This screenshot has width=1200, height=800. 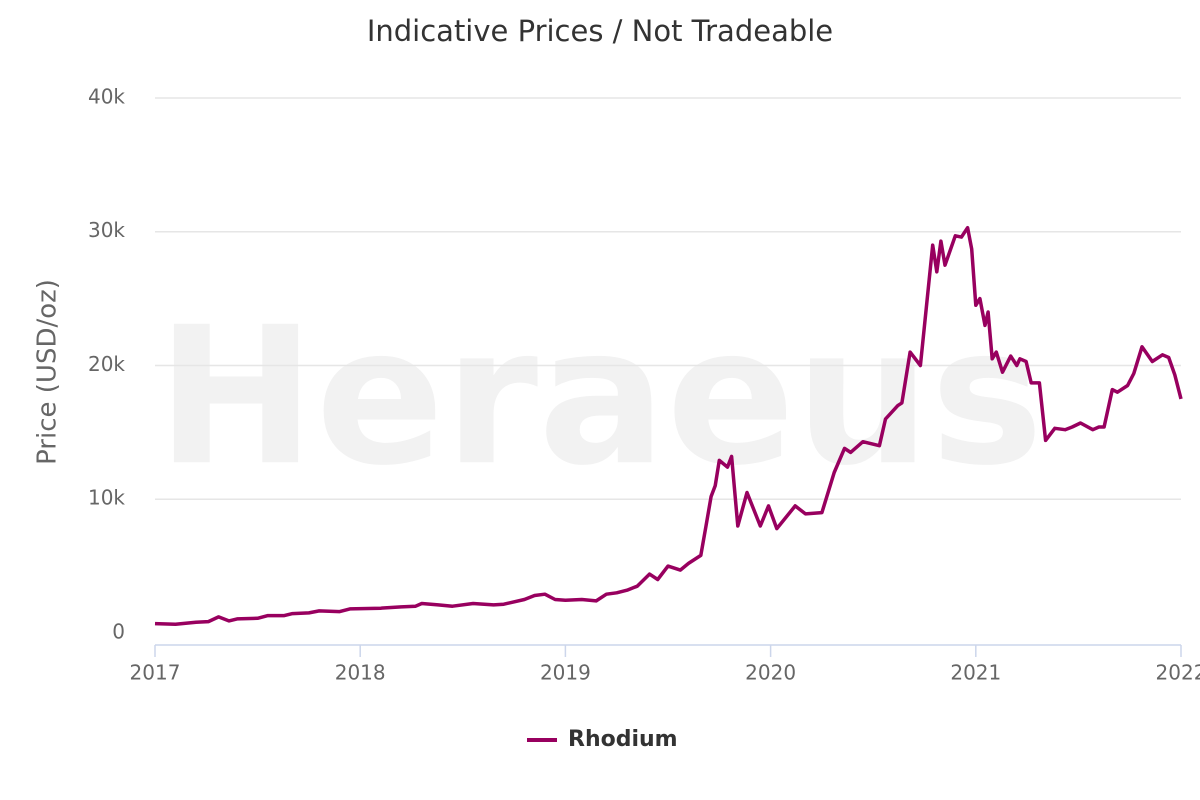 What do you see at coordinates (106, 498) in the screenshot?
I see `y-tick-label: 10k` at bounding box center [106, 498].